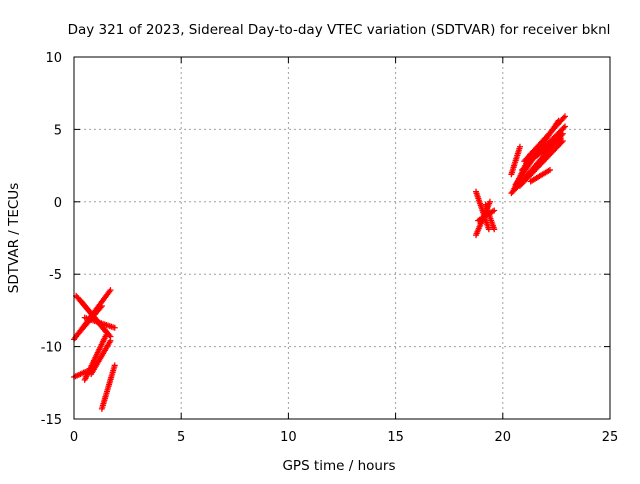  What do you see at coordinates (395, 437) in the screenshot?
I see `x-tick-label: 15` at bounding box center [395, 437].